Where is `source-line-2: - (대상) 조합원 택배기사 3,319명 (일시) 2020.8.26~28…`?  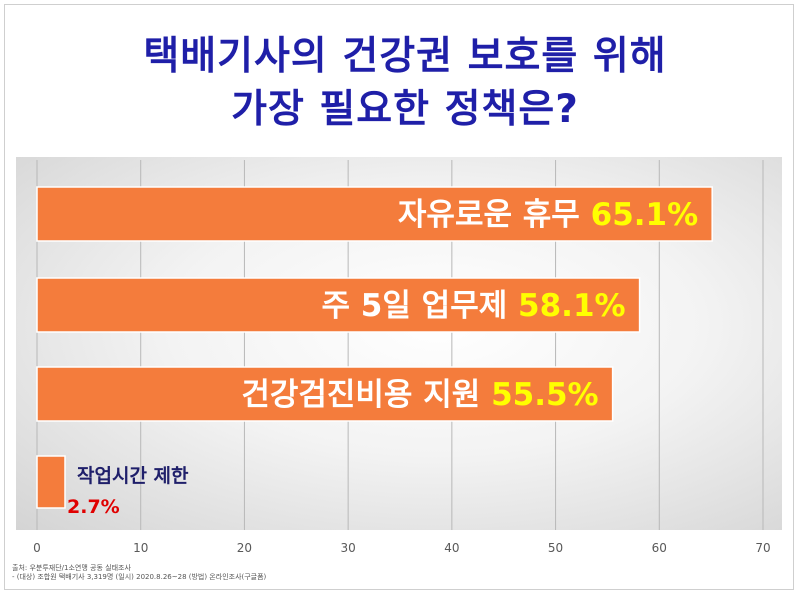 source-line-2: - (대상) 조합원 택배기사 3,319명 (일시) 2020.8.26~28… is located at coordinates (139, 577).